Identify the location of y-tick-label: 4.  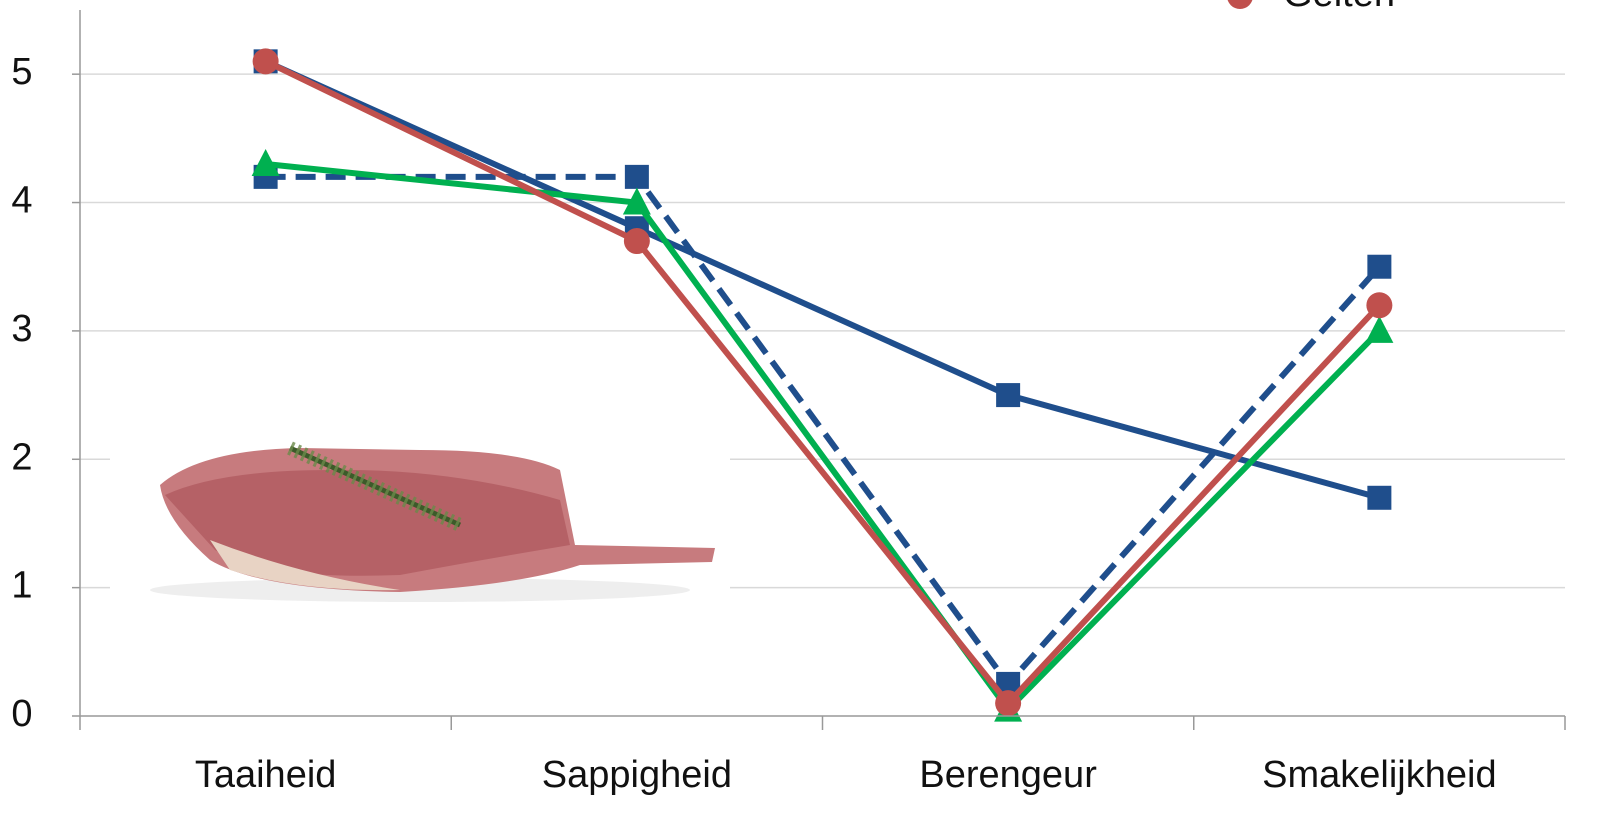
(21, 201).